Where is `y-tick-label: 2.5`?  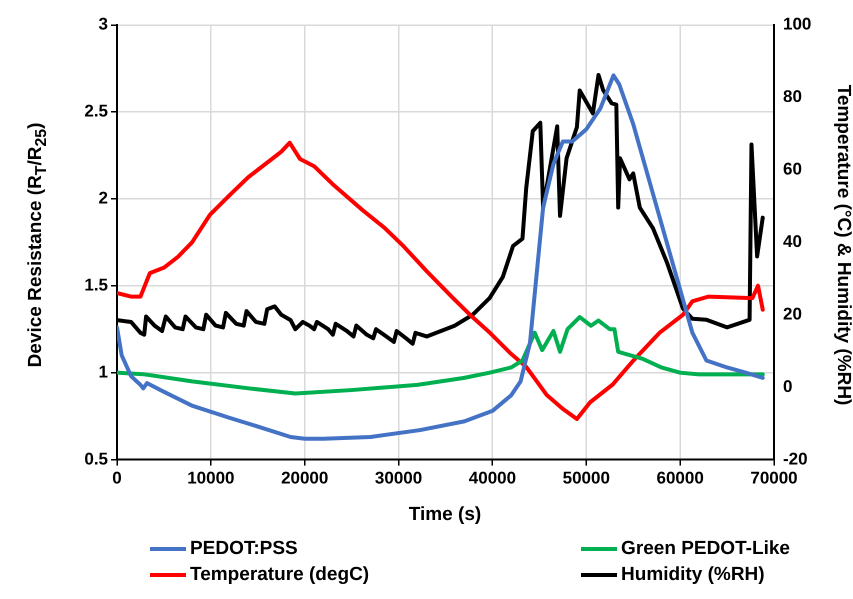
y-tick-label: 2.5 is located at coordinates (96, 111).